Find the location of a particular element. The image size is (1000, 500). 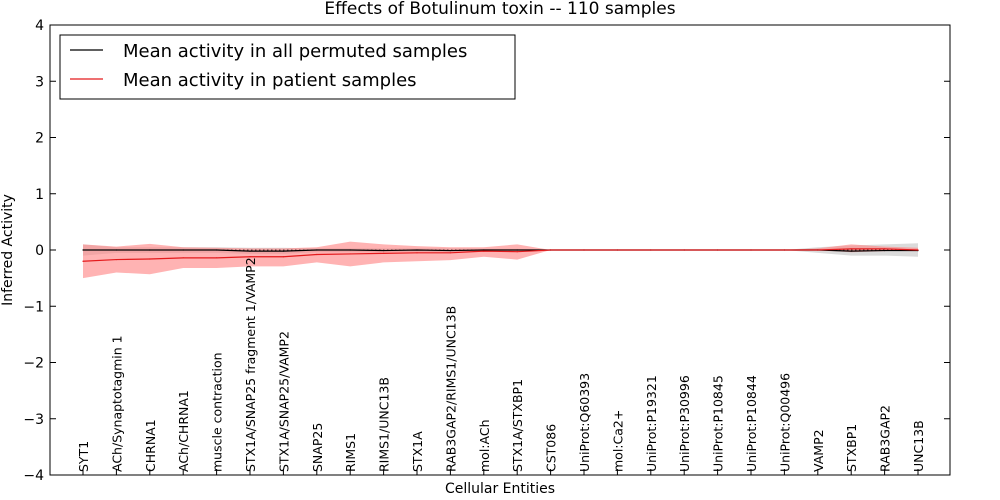

x-tick-label: UniProt:P10844 is located at coordinates (751, 423).